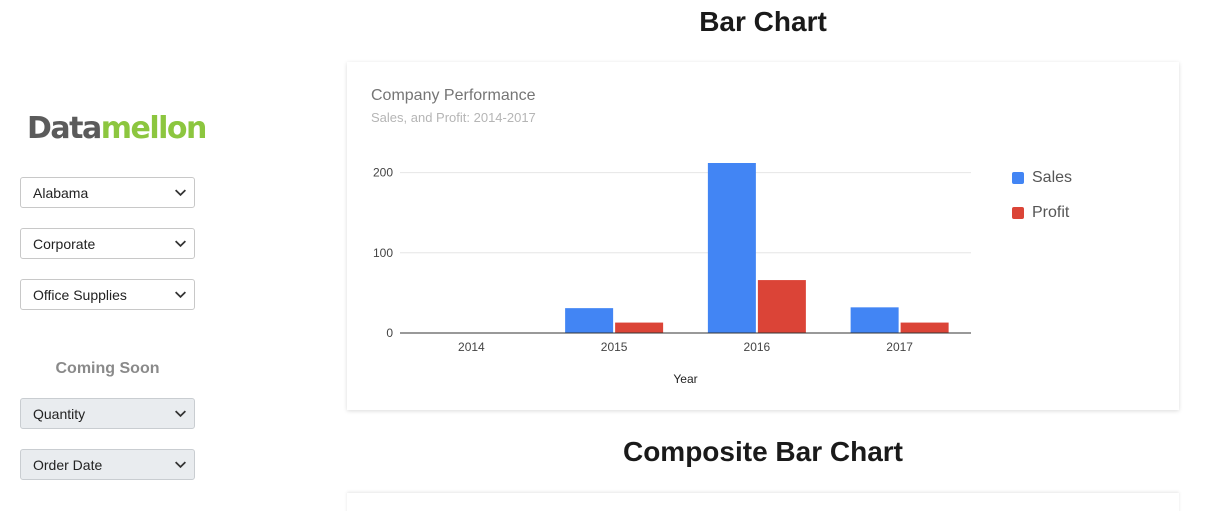 This screenshot has height=511, width=1225. I want to click on state-select-value: Alabama, so click(61, 192).